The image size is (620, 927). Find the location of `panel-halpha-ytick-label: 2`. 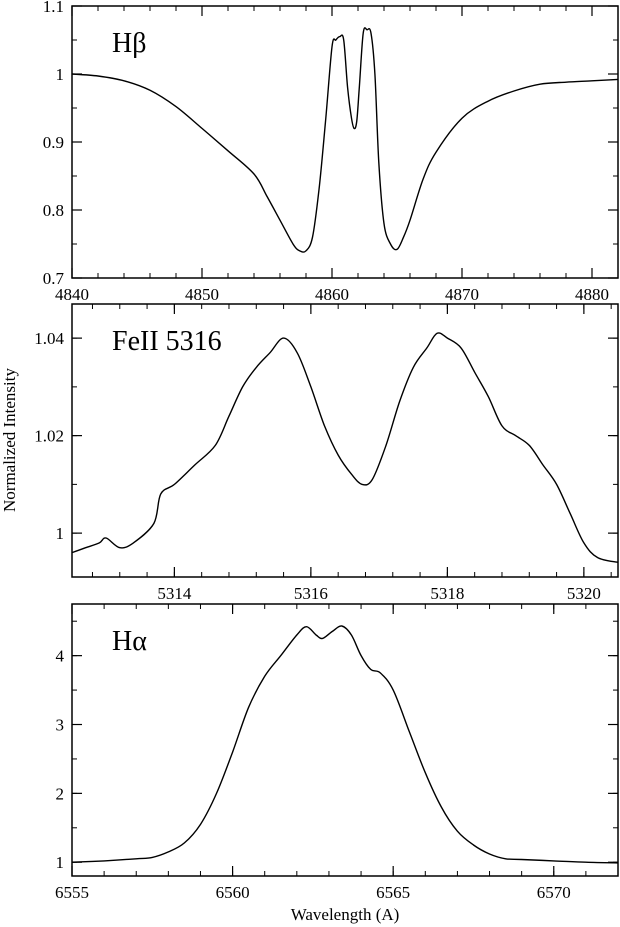

panel-halpha-ytick-label: 2 is located at coordinates (60, 793).